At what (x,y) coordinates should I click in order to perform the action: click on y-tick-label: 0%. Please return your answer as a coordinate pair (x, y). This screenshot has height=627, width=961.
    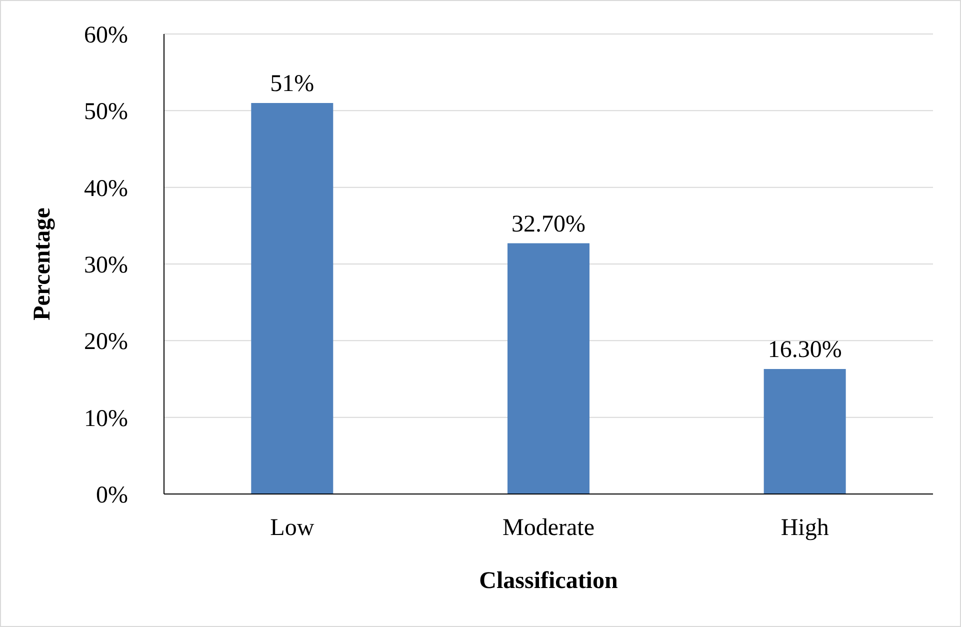
    Looking at the image, I should click on (112, 495).